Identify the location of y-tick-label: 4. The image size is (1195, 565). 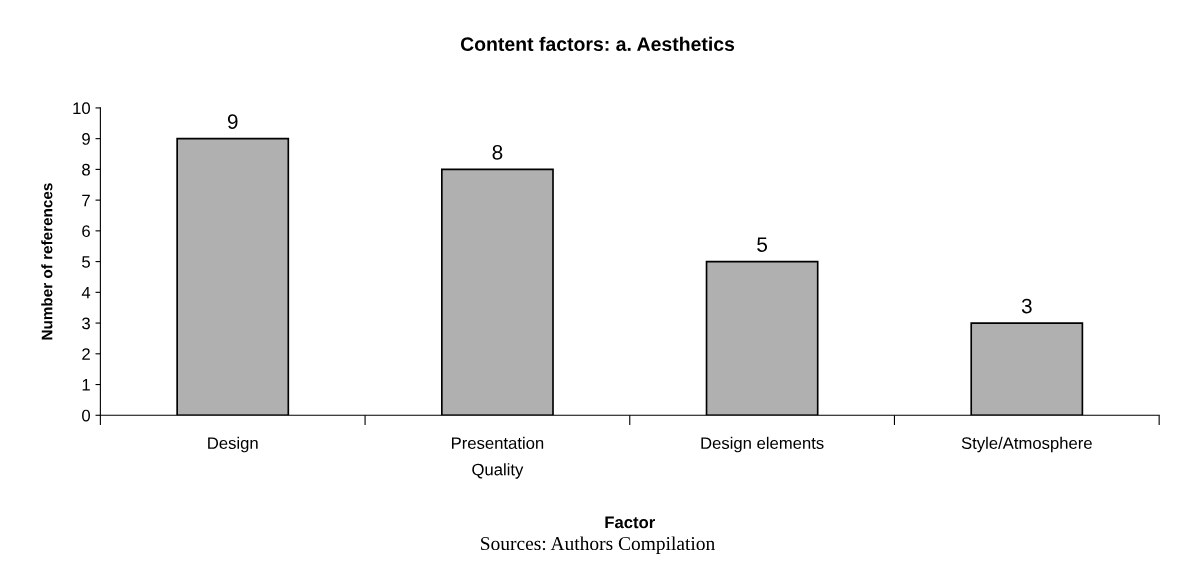
(86, 292).